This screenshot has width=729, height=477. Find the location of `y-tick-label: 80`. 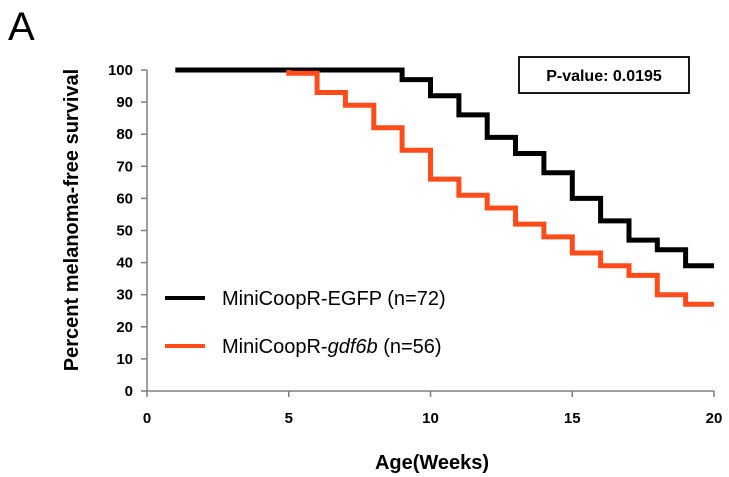

y-tick-label: 80 is located at coordinates (124, 134).